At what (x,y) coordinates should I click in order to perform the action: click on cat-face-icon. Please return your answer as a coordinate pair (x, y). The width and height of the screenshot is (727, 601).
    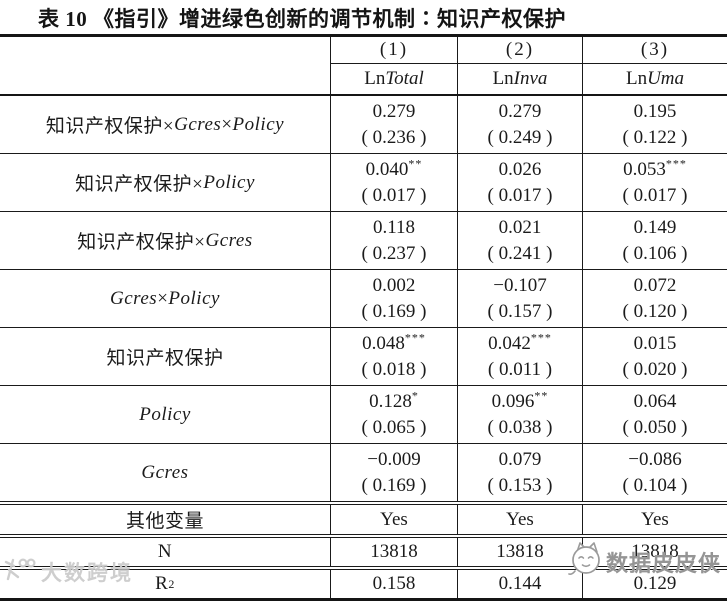
    Looking at the image, I should click on (586, 561).